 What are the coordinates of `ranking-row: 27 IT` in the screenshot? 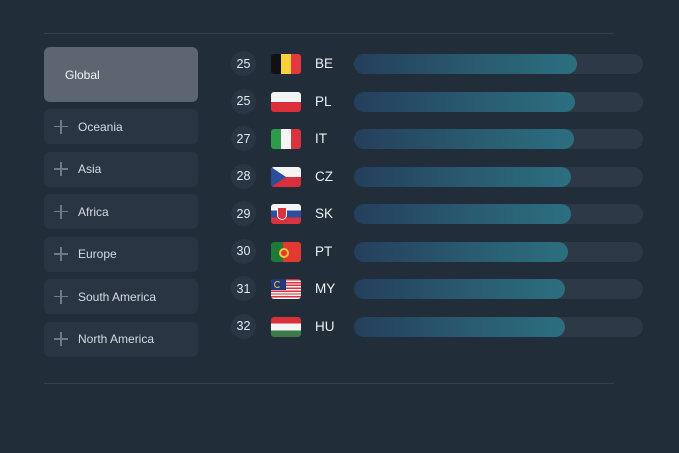 It's located at (437, 145).